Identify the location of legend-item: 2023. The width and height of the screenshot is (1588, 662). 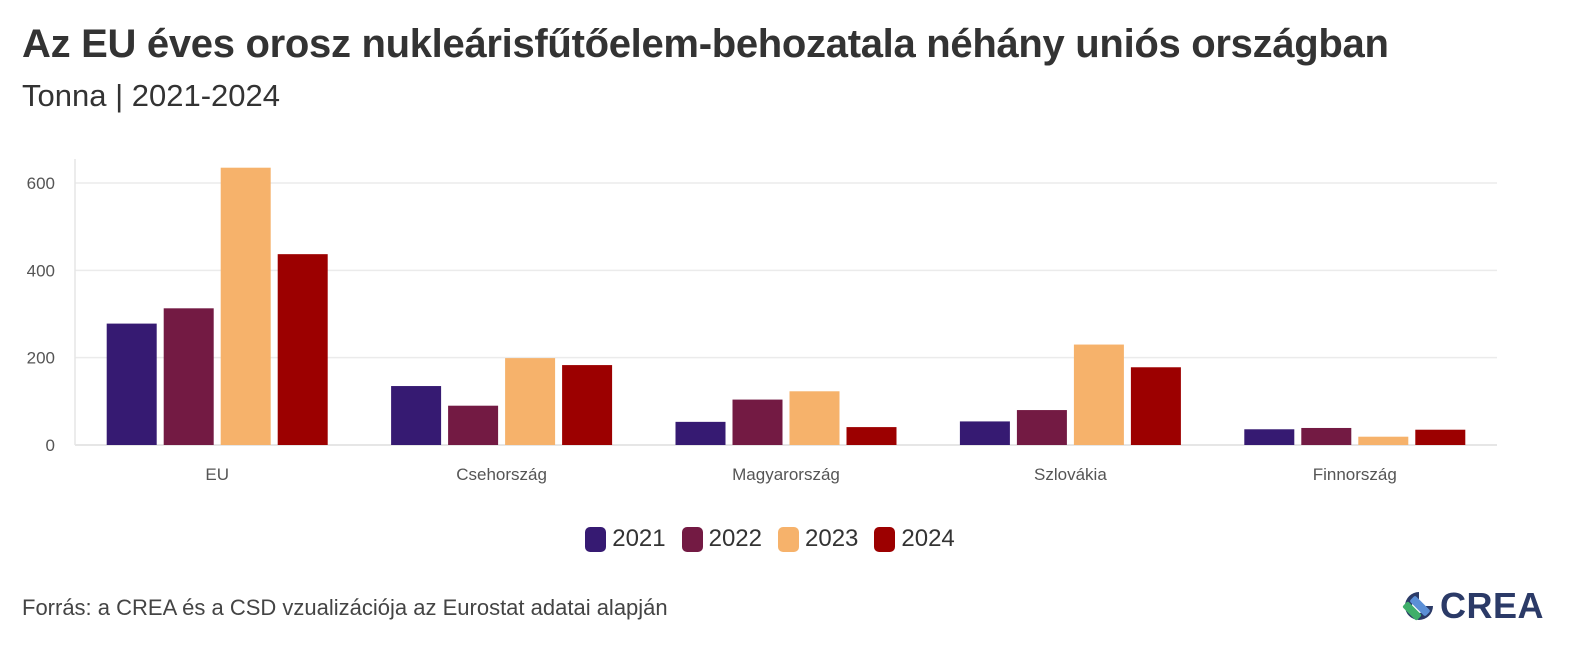
(818, 539).